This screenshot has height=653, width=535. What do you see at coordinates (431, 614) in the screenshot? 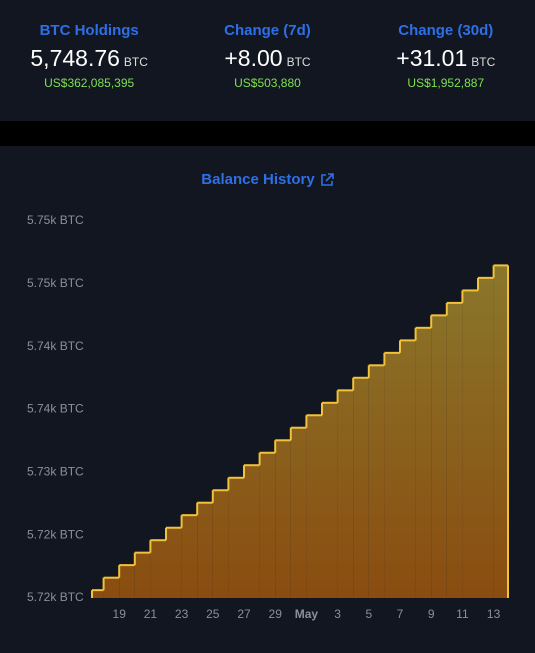
I see `x-tick-label: 9` at bounding box center [431, 614].